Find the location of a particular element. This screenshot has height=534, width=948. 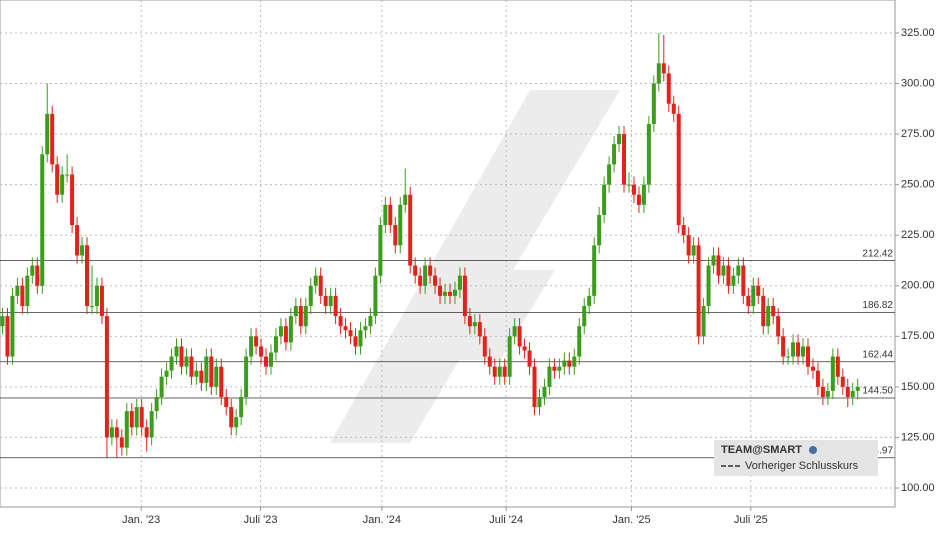

level-label: 186.82 is located at coordinates (877, 305).